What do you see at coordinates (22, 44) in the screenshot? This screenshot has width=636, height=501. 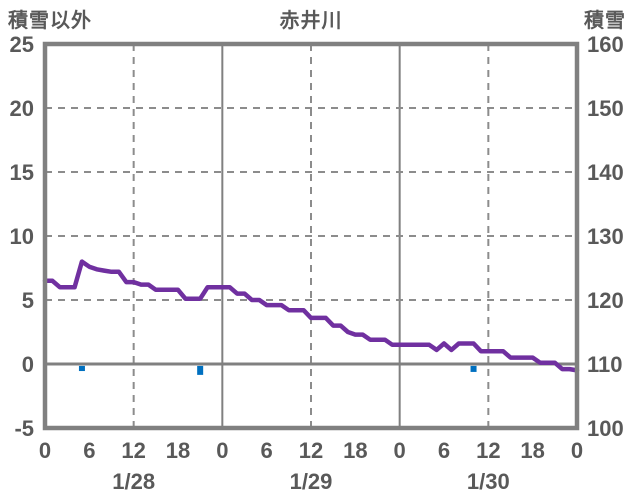 I see `y-axis-left-tick-label: 25` at bounding box center [22, 44].